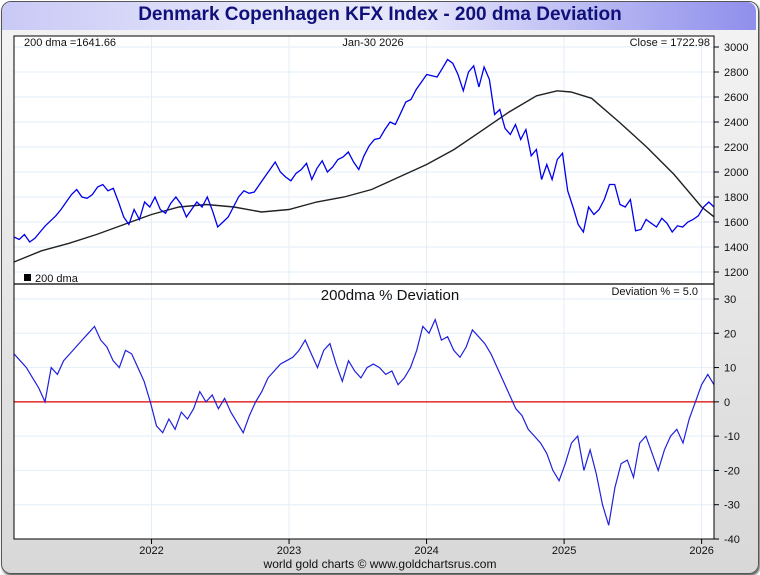 This screenshot has width=760, height=575. I want to click on title-bar, so click(379, 16).